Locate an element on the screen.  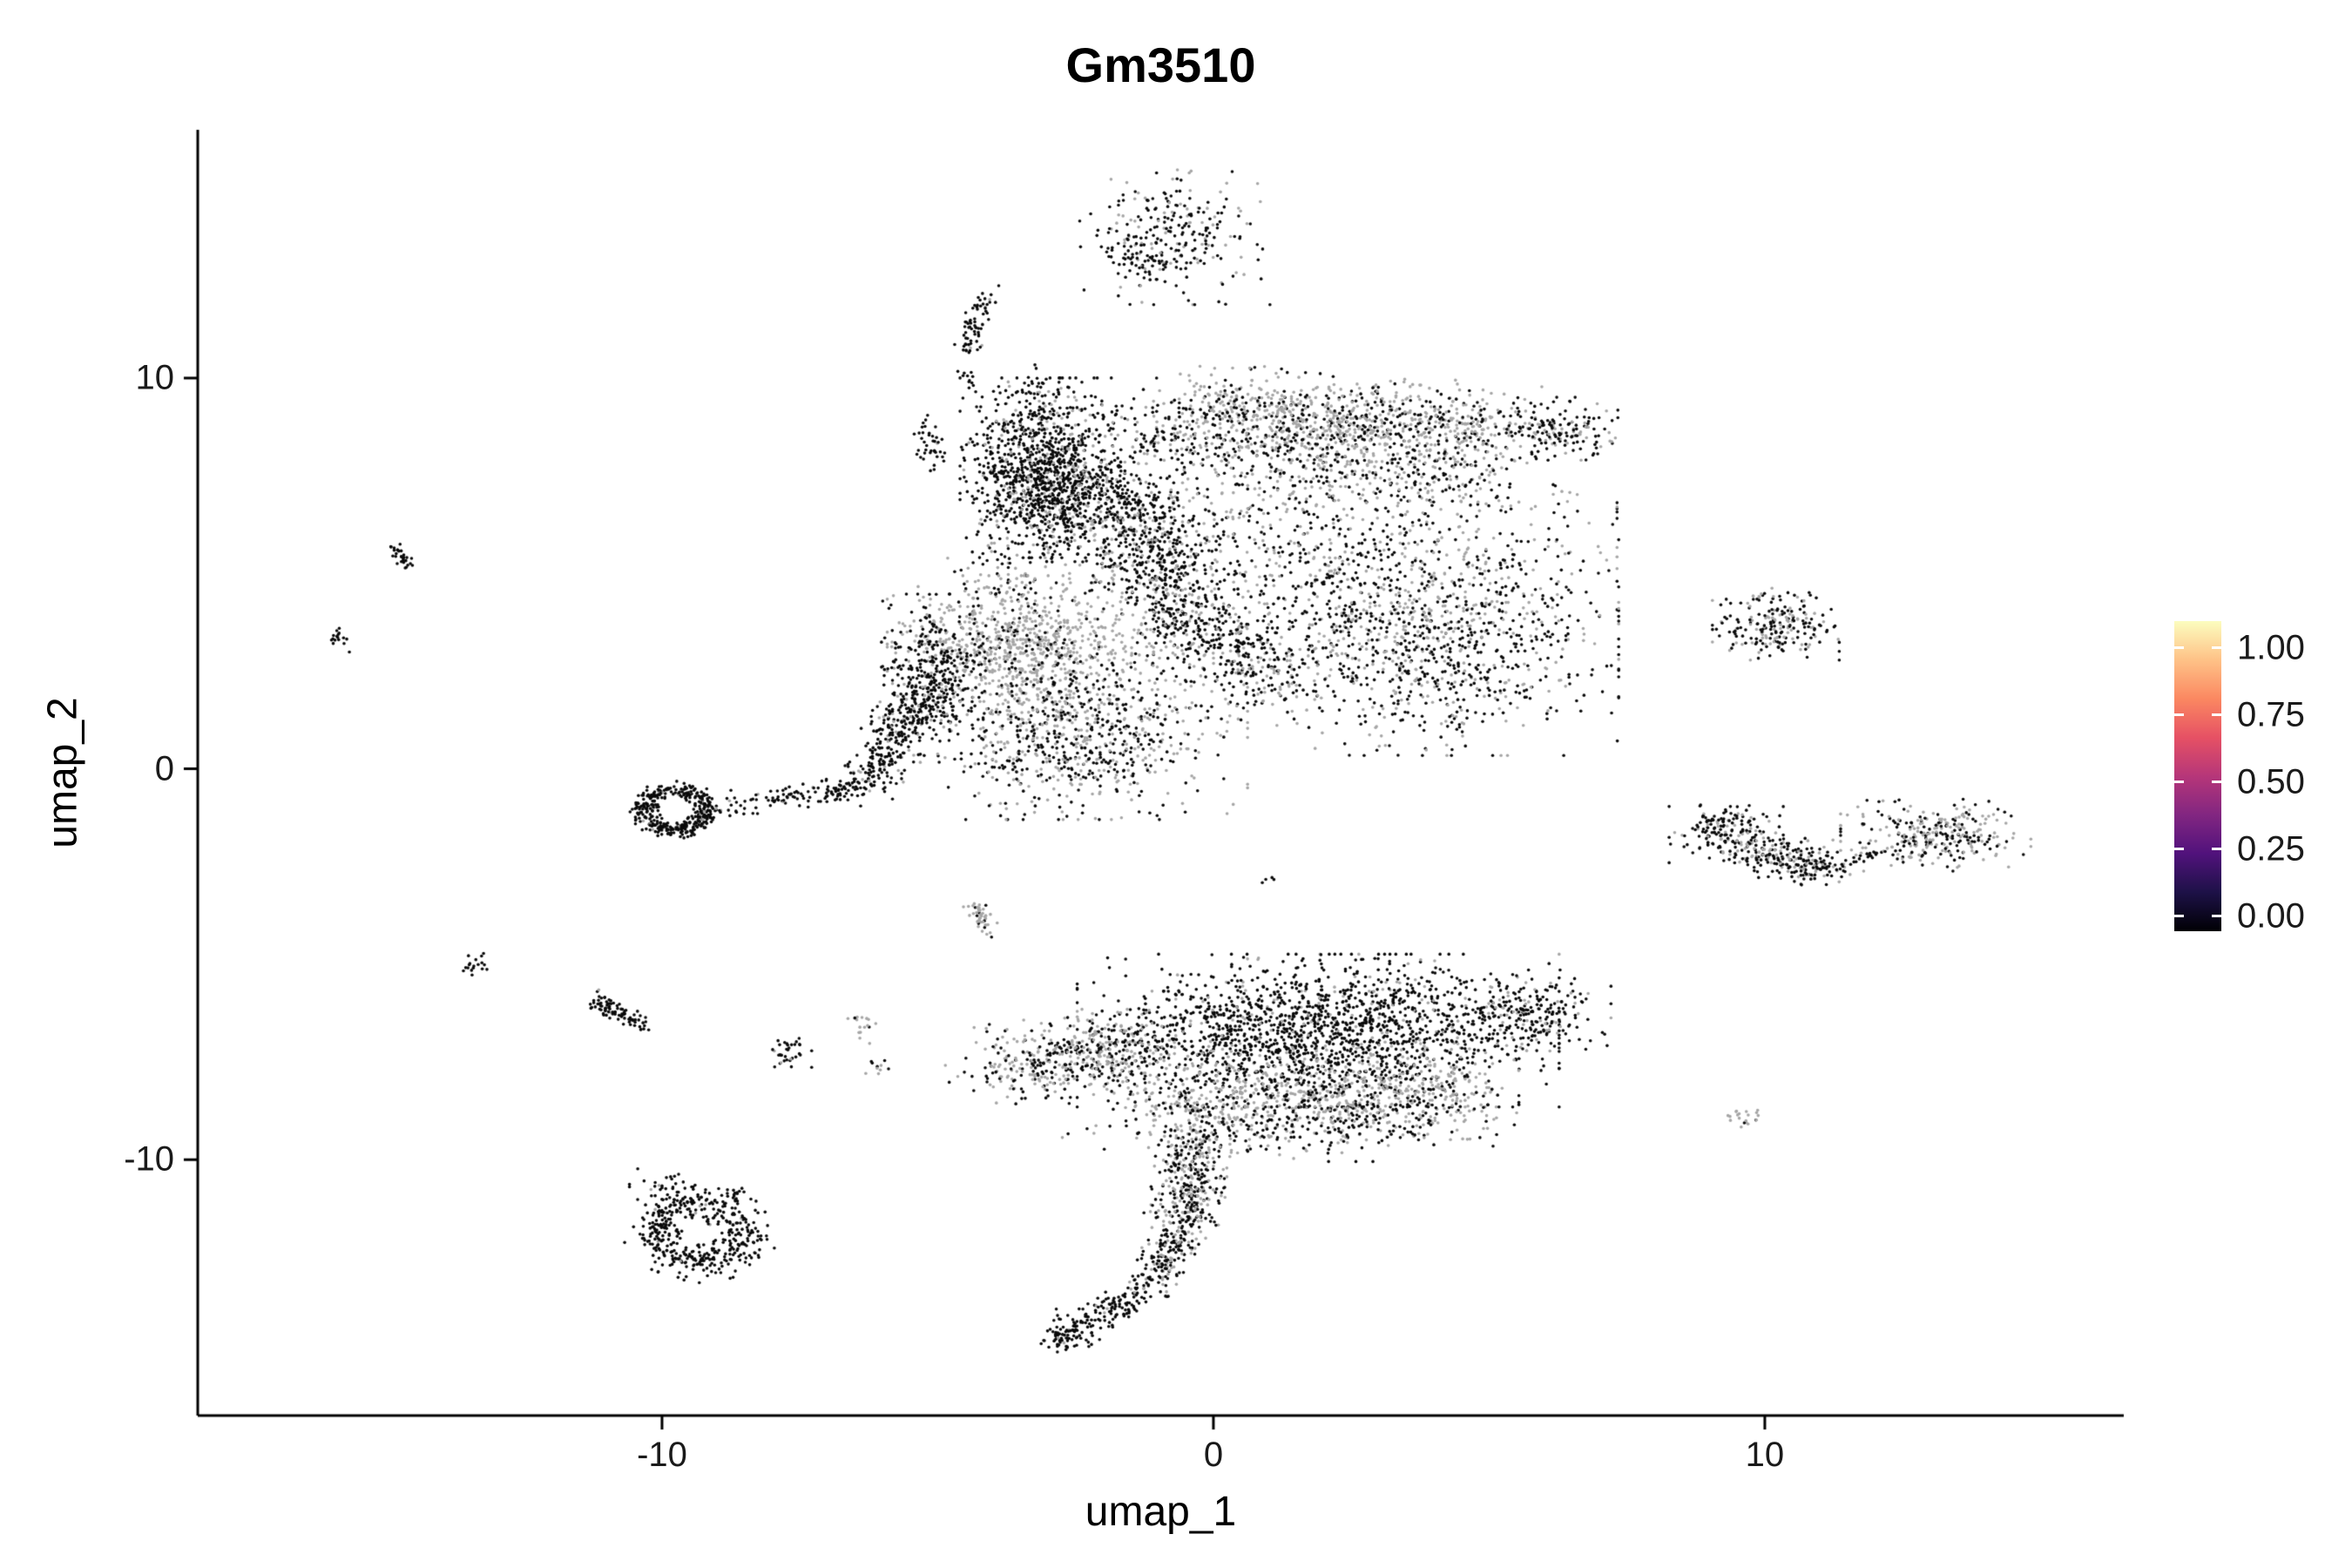
colorbar-gradient is located at coordinates (2197, 776).